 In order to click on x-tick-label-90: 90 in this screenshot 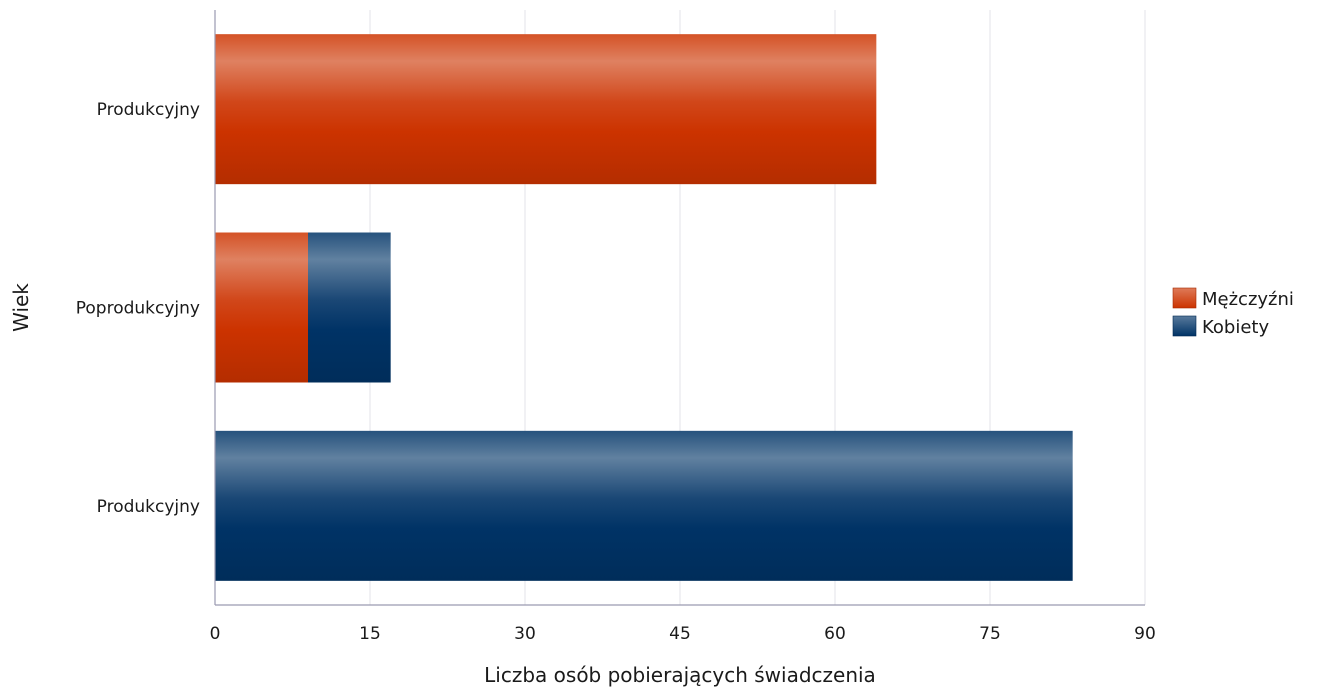, I will do `click(1145, 634)`.